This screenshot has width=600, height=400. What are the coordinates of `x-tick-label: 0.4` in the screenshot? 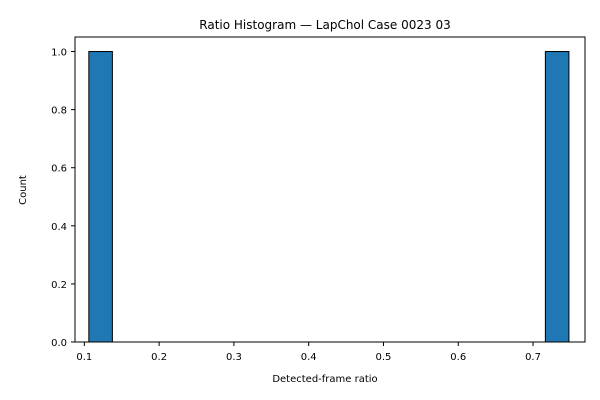 It's located at (309, 357).